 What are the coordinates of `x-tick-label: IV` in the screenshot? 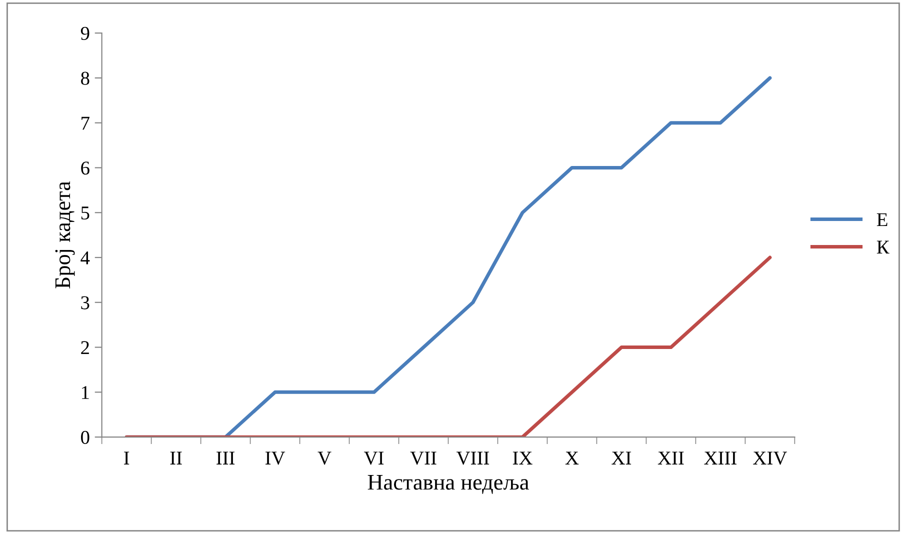 It's located at (275, 458).